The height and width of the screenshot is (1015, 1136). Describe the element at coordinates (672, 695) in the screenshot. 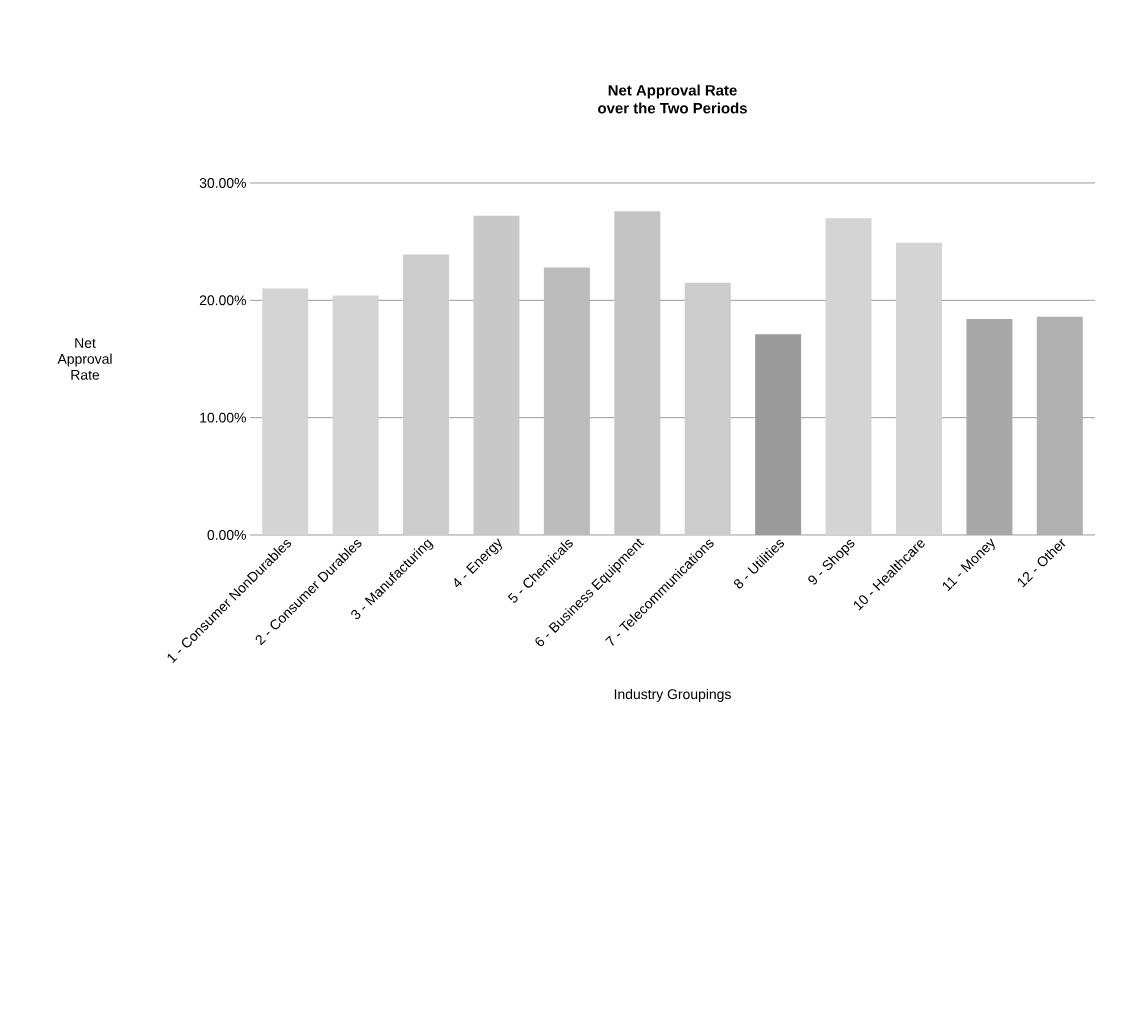

I see `x-axis-title: Industry Groupings` at that location.